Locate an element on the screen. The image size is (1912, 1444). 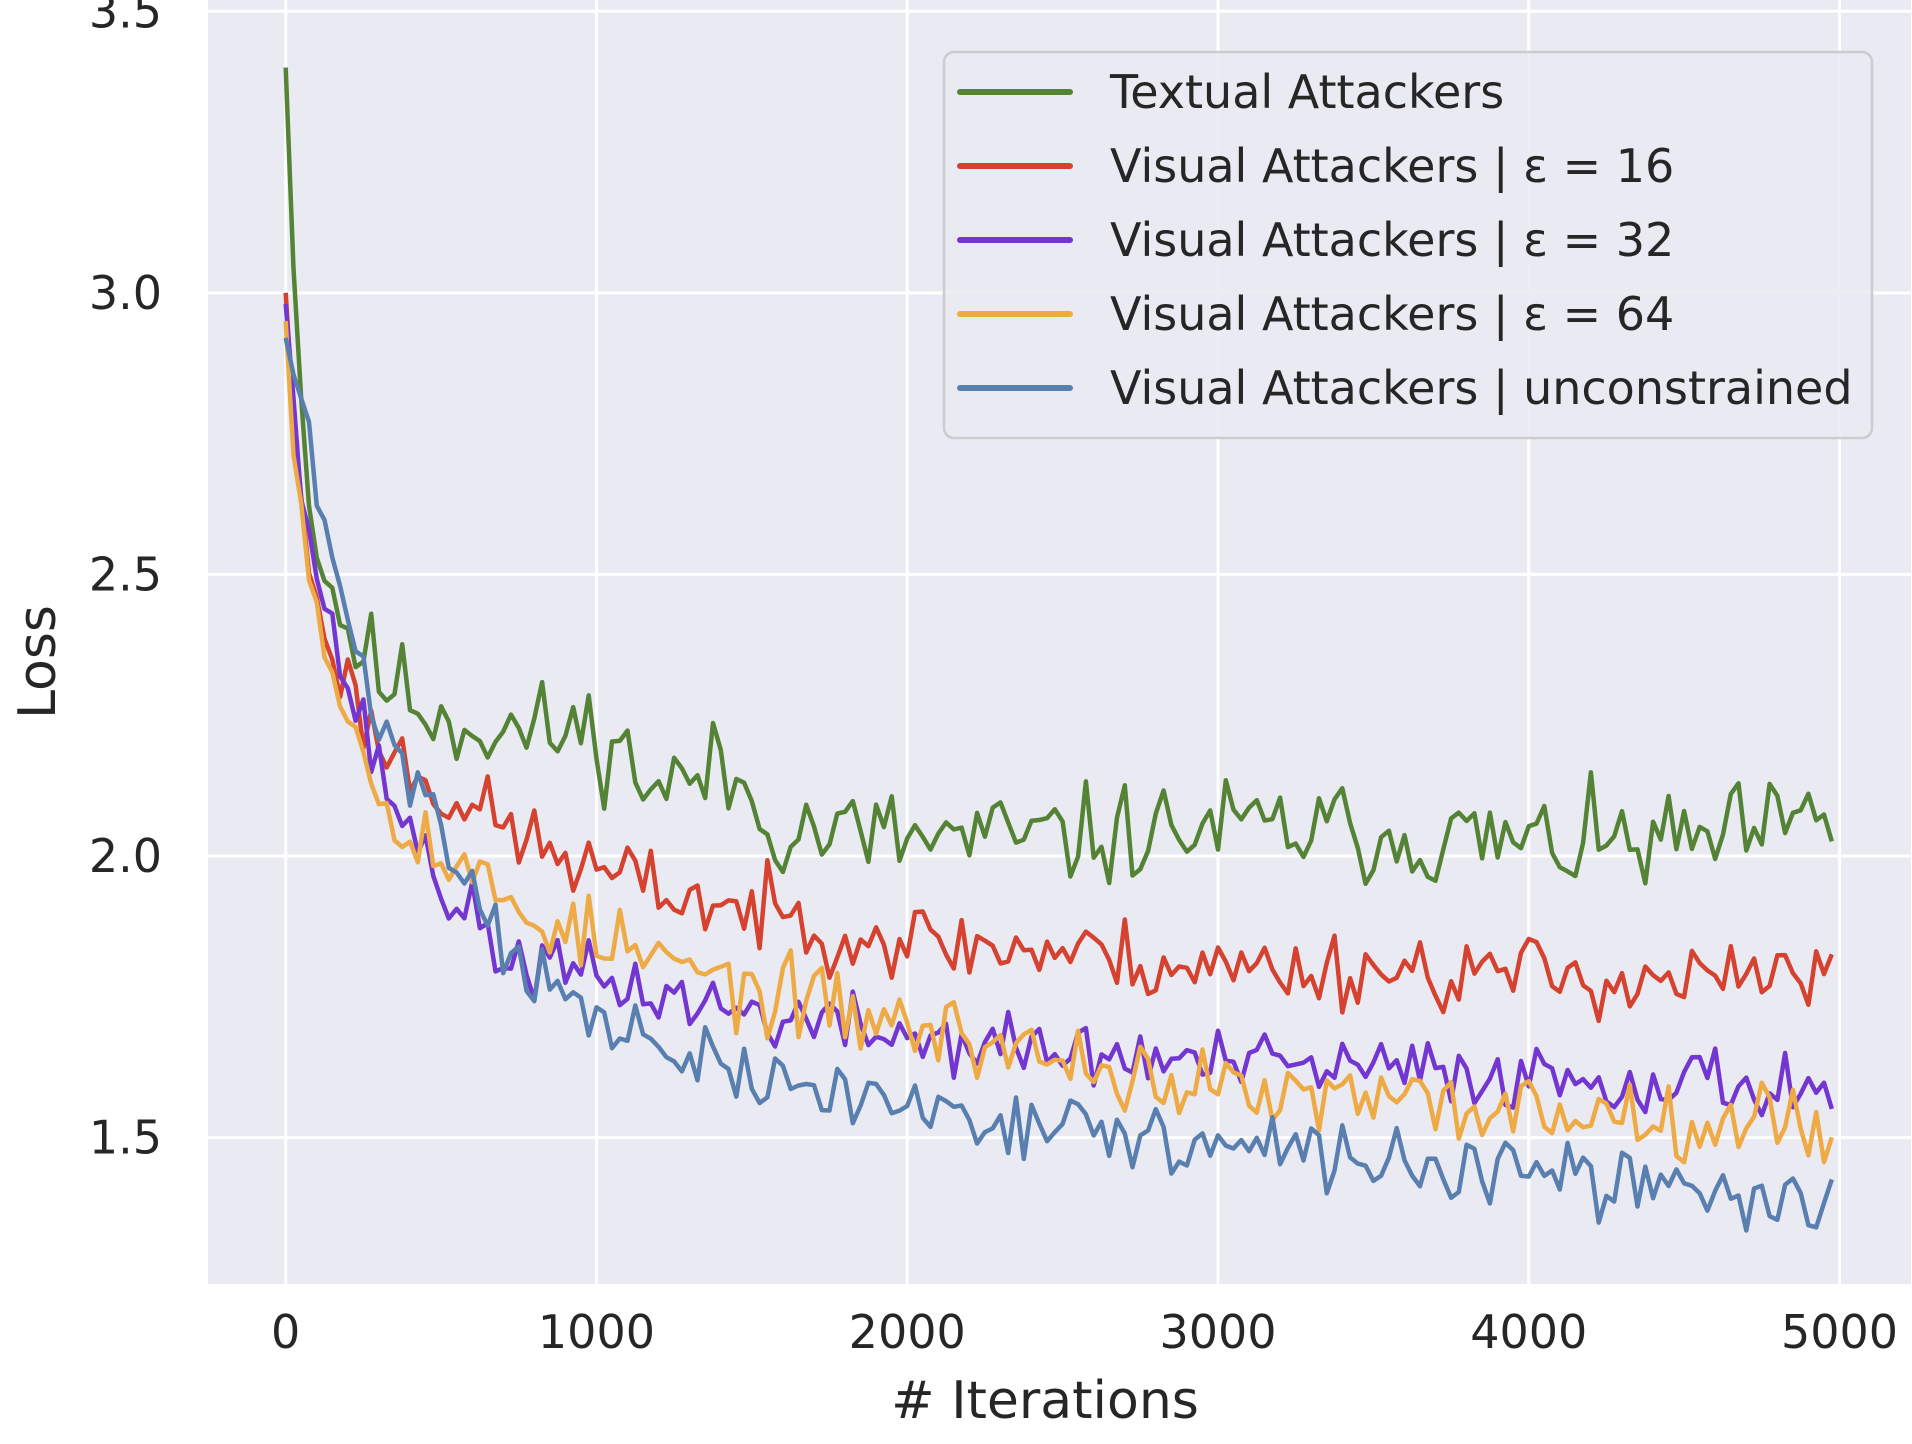
y-tick-label: 2.0 is located at coordinates (125, 856).